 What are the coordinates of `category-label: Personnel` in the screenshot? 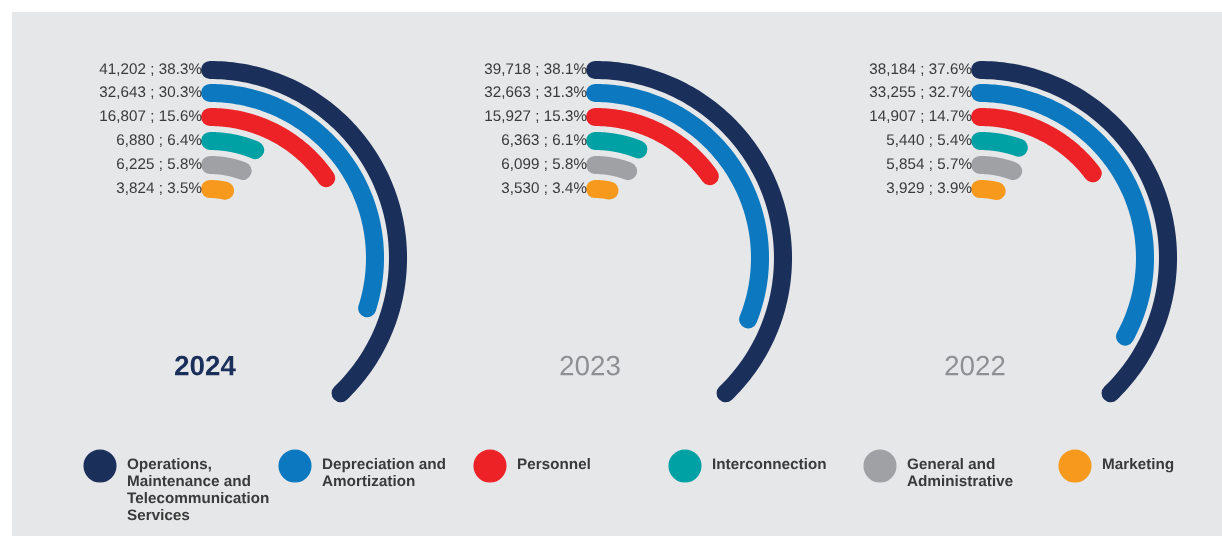 It's located at (554, 464).